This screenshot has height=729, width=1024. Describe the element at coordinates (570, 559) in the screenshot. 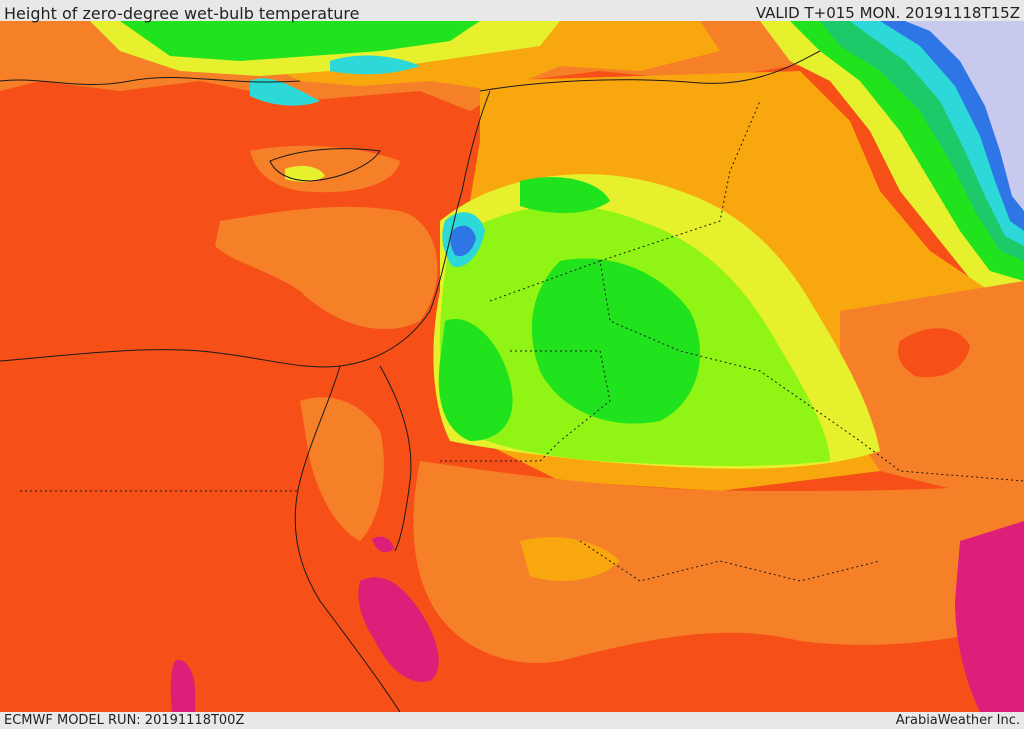

I see `field-saudi-amber` at that location.